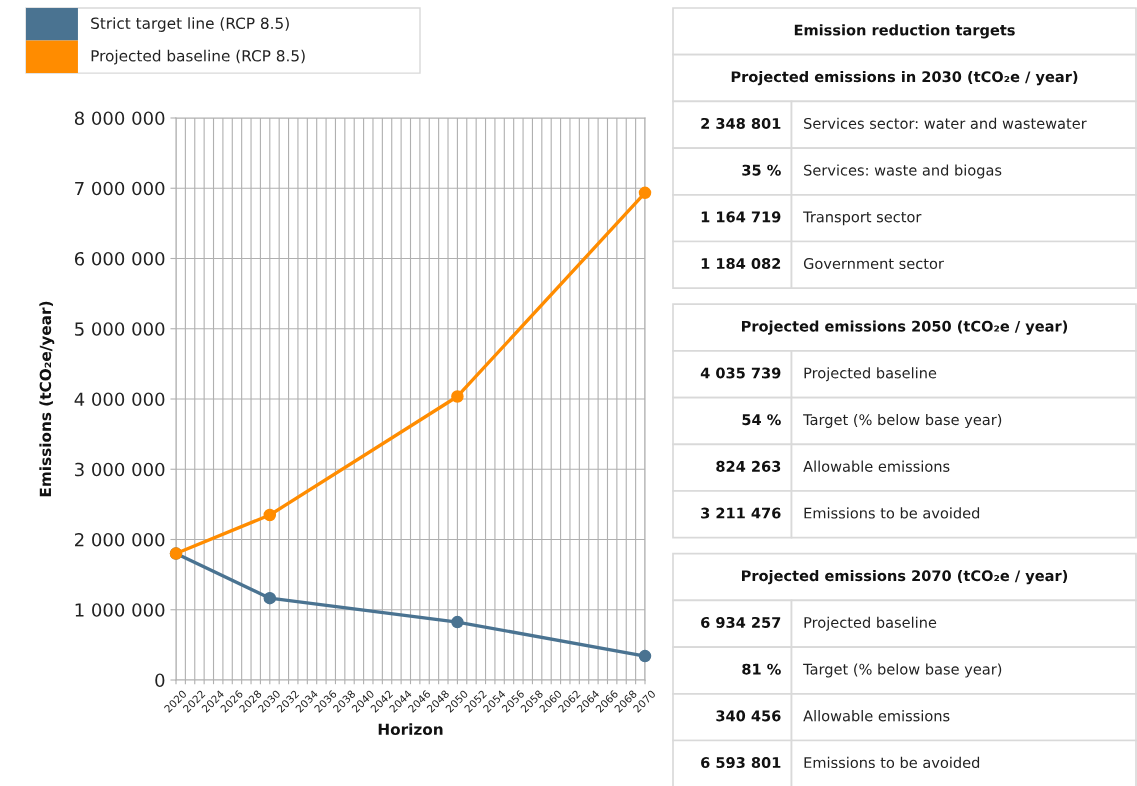 This screenshot has height=786, width=1137. What do you see at coordinates (740, 373) in the screenshot?
I see `text: 4 035 739` at bounding box center [740, 373].